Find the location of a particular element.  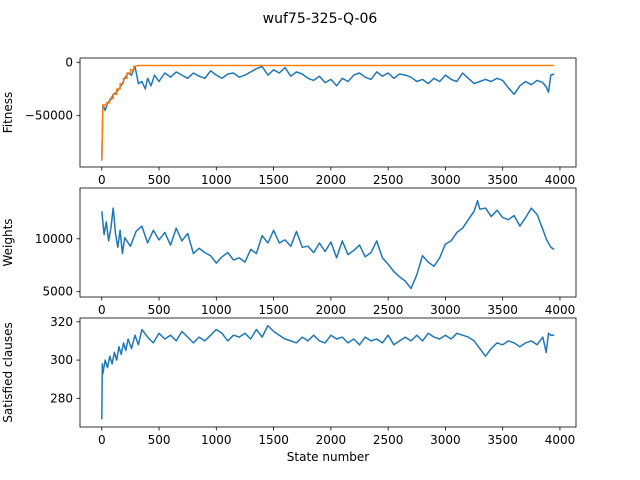

weights-x-tick-label: 2500 is located at coordinates (388, 310).